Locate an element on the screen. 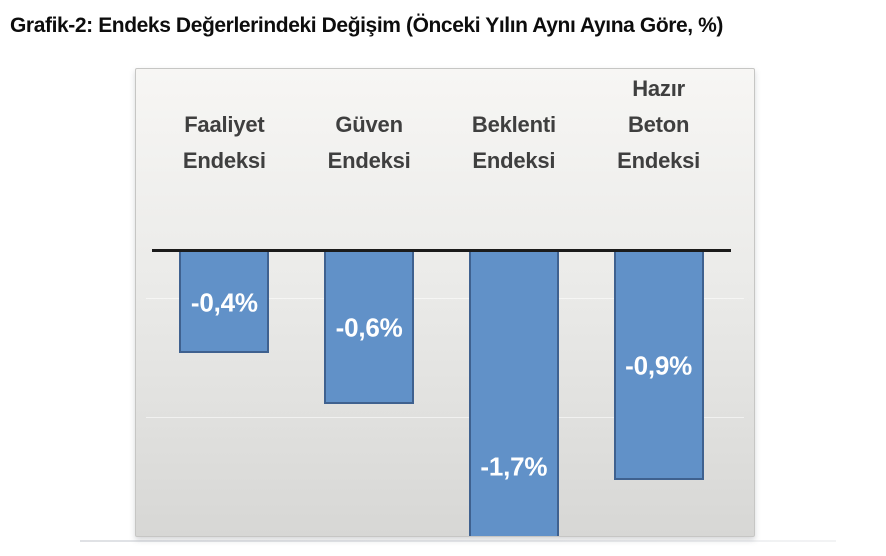 Image resolution: width=886 pixels, height=556 pixels. category-line: Beton is located at coordinates (658, 124).